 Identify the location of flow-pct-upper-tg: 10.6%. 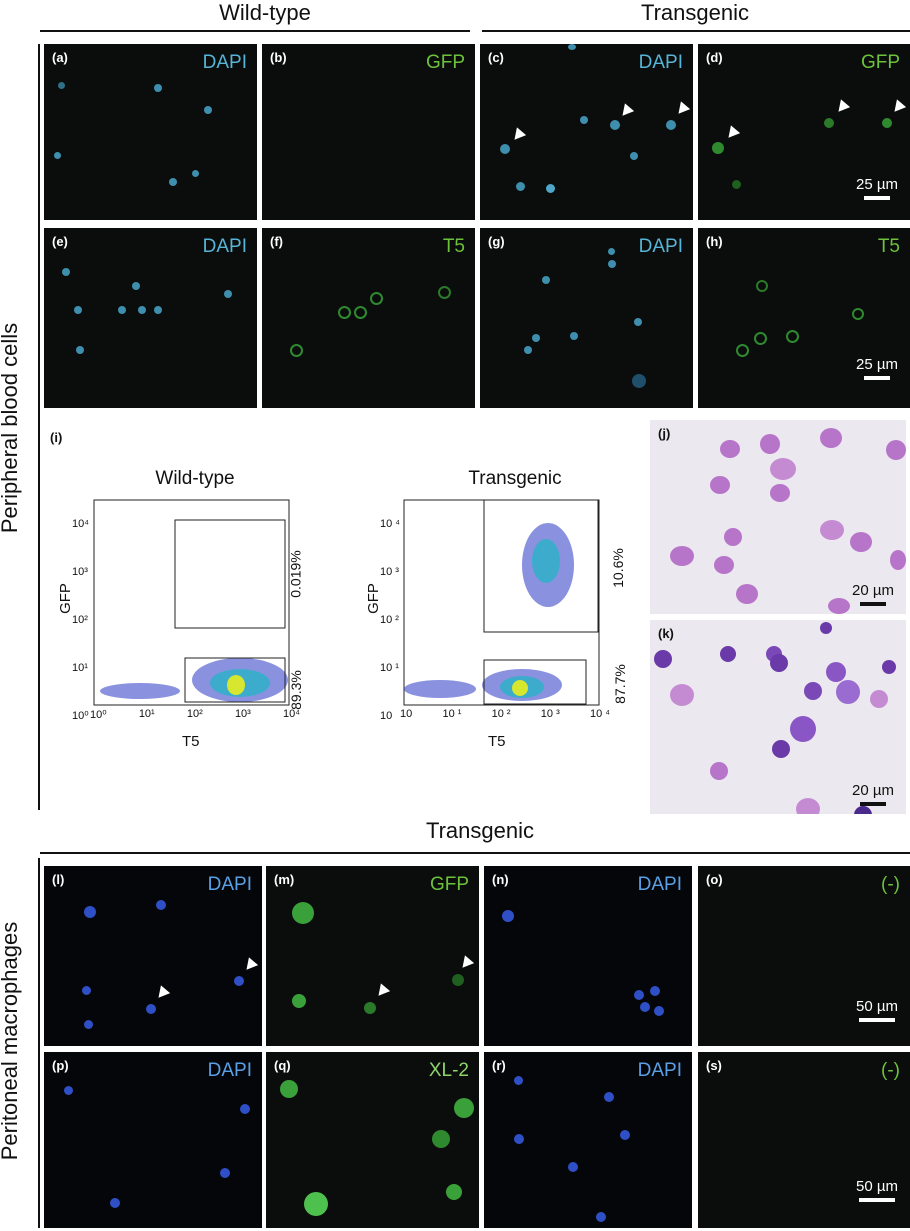
(617, 568).